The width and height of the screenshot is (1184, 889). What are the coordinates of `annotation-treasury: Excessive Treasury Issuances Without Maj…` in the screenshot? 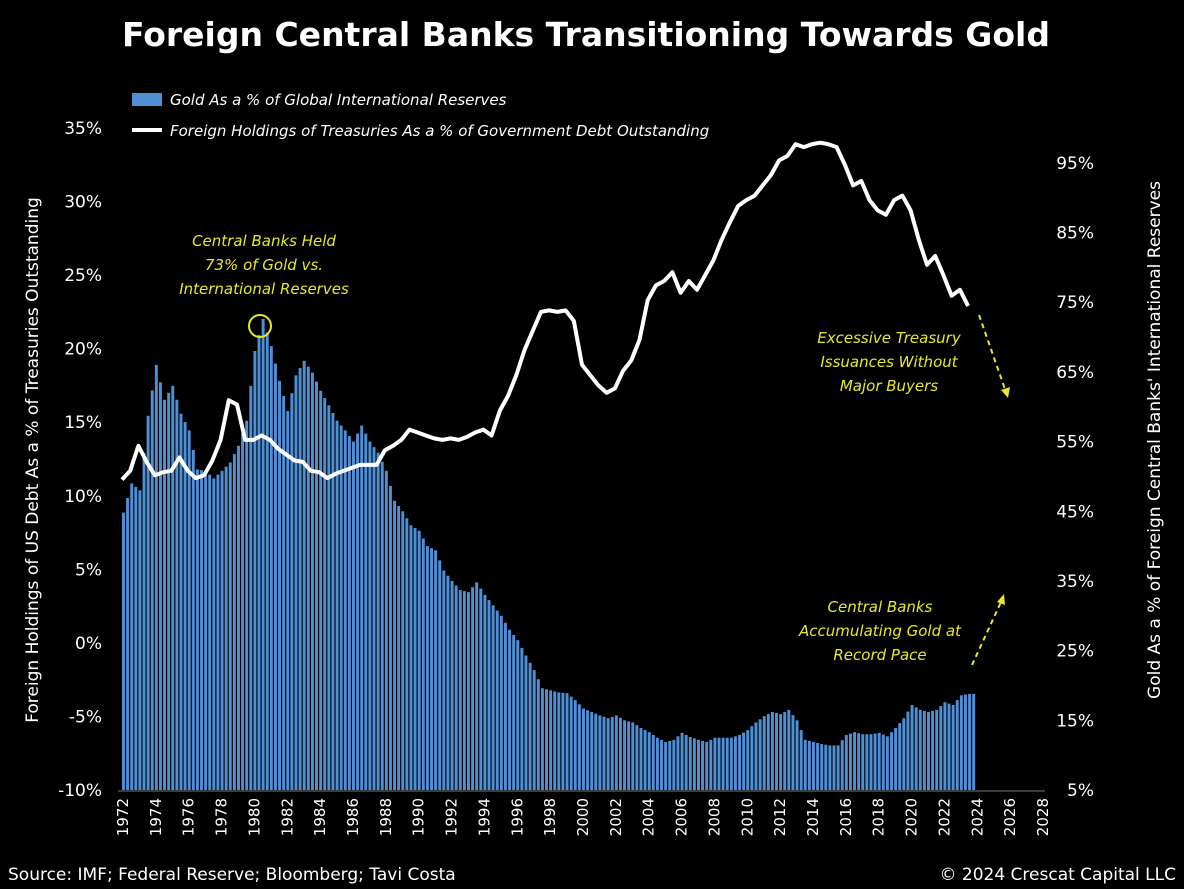 It's located at (913, 356).